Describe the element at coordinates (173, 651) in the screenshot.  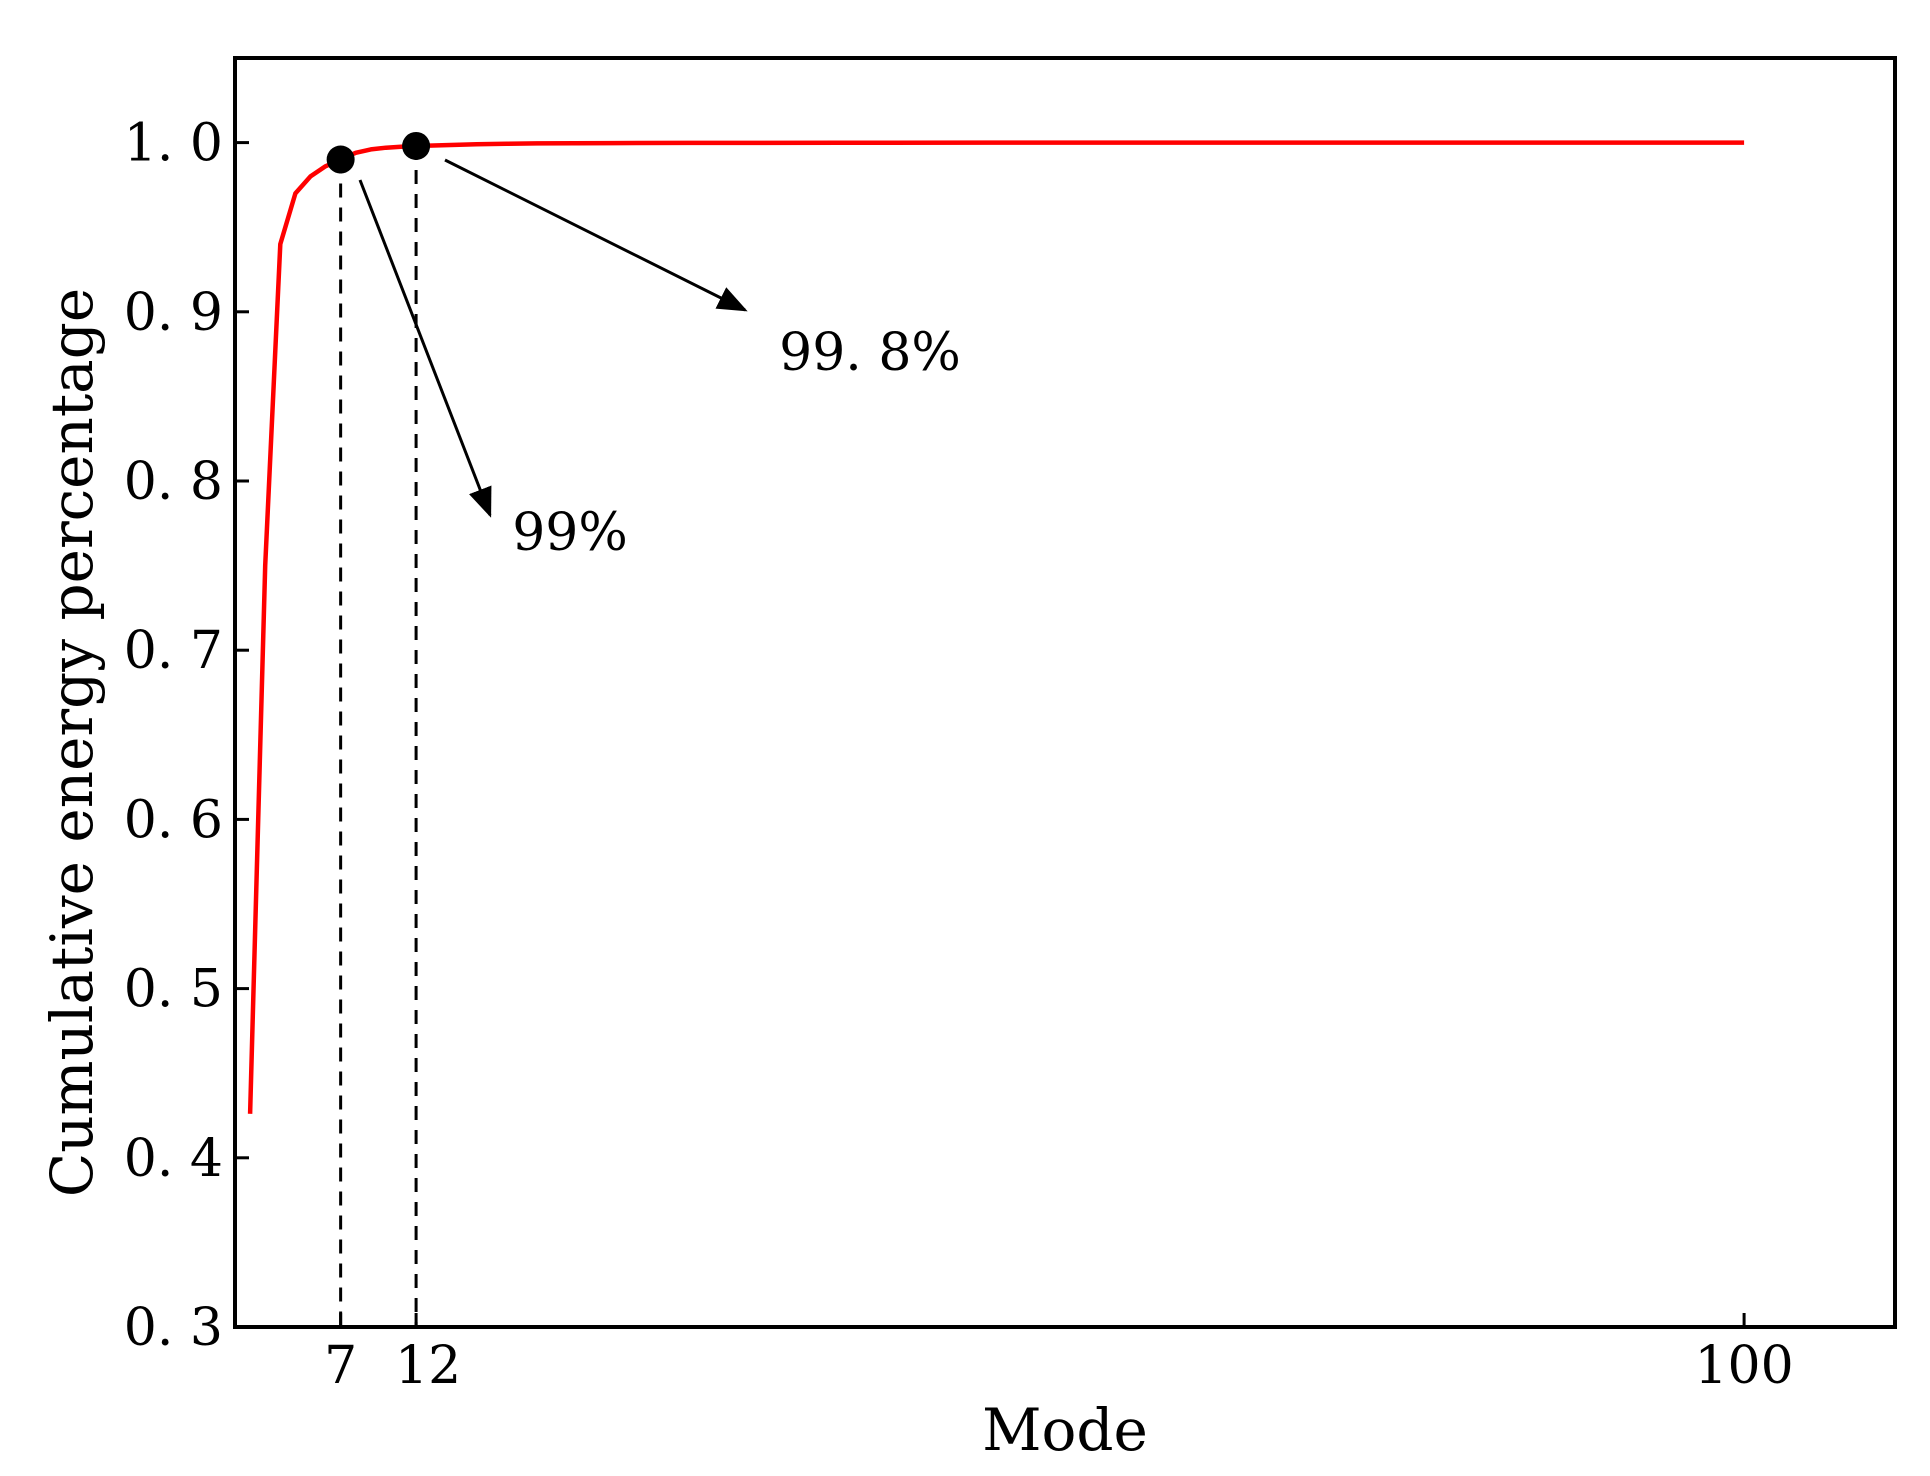
I see `y-tick-label: 0. 7` at that location.